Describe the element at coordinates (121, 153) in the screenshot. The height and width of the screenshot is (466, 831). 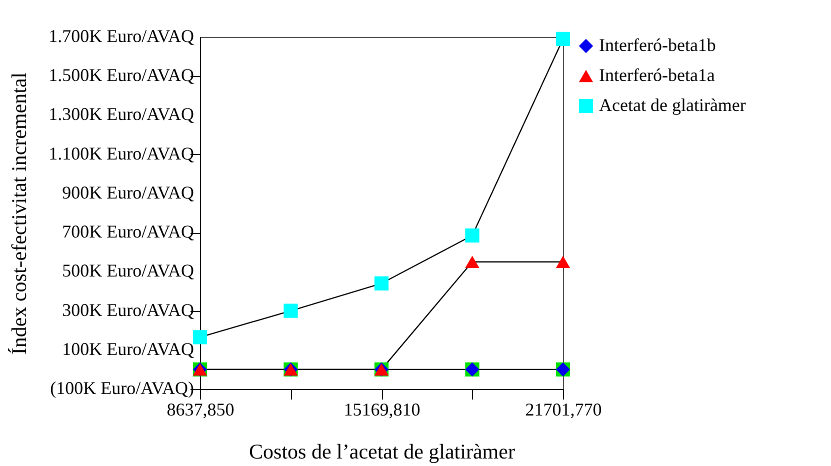
I see `y-tick-label: 1.100K Euro/AVAQ` at that location.